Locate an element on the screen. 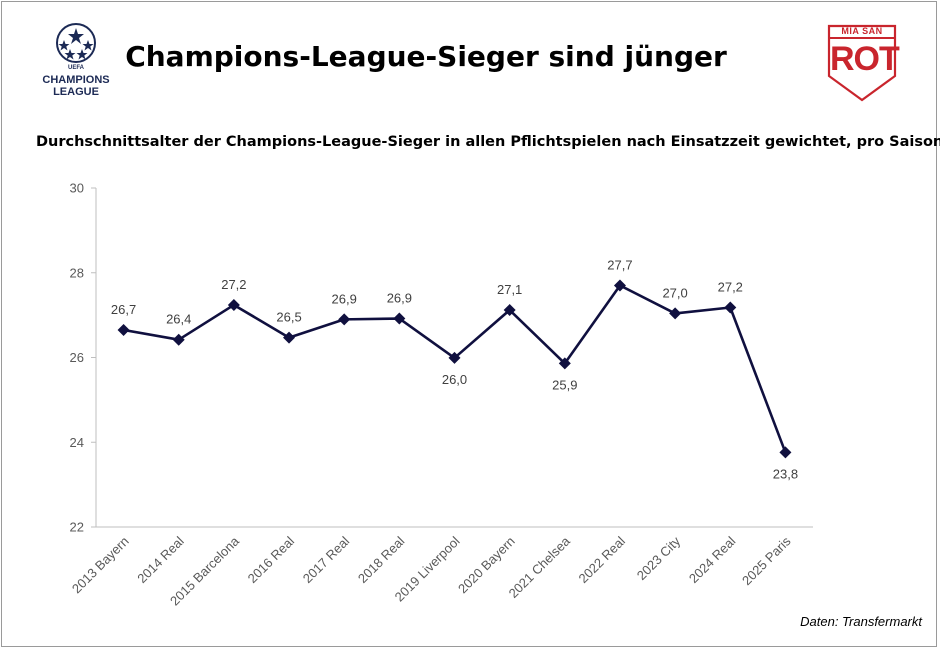 The image size is (940, 650). x-tick-label: 2016 Real is located at coordinates (271, 559).